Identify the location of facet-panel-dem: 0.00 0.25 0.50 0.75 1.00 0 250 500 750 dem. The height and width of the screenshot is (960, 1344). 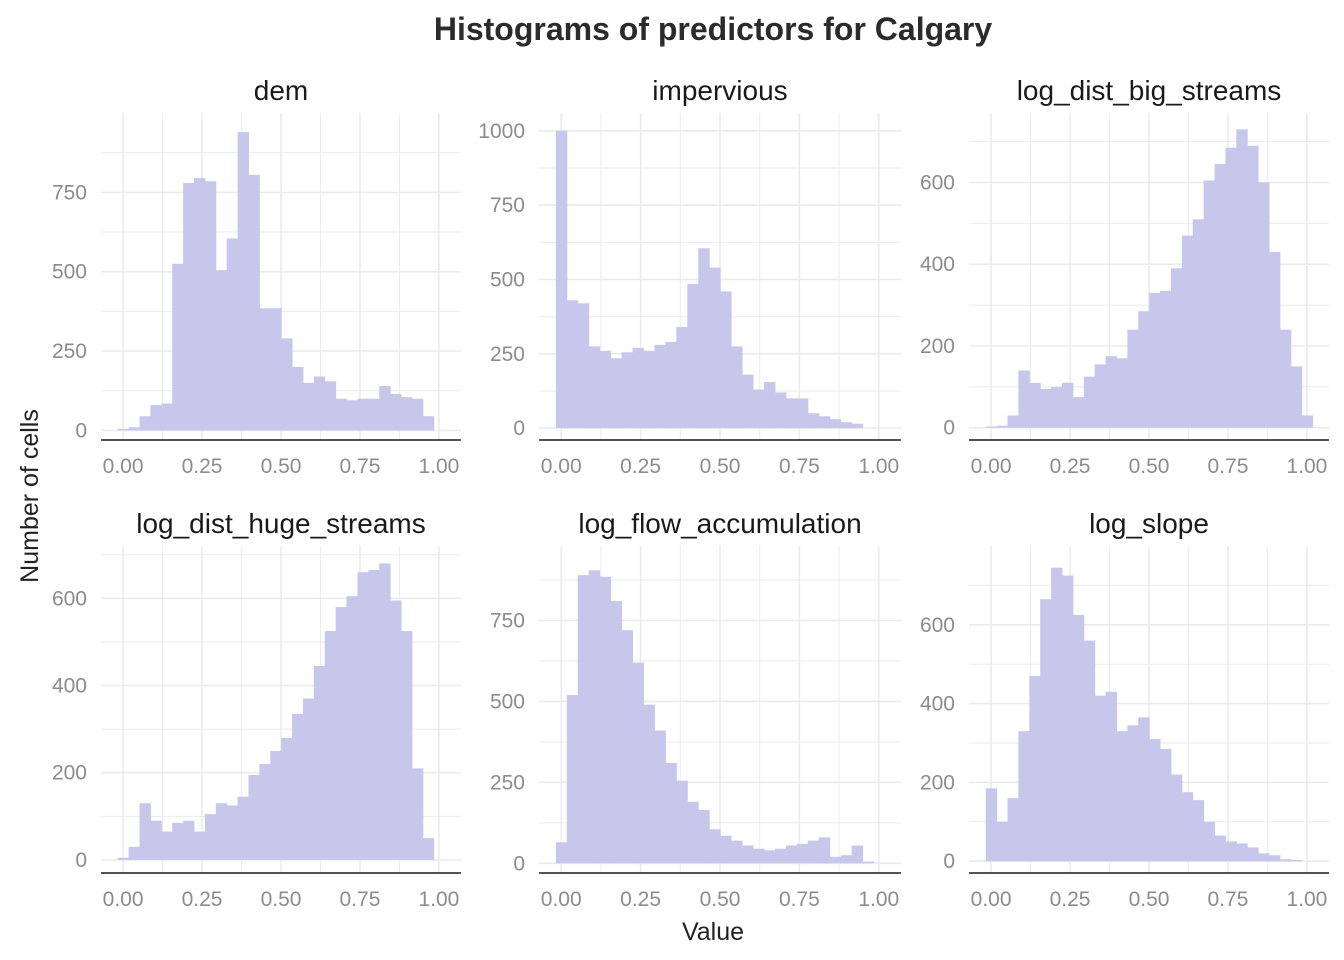
(256, 276).